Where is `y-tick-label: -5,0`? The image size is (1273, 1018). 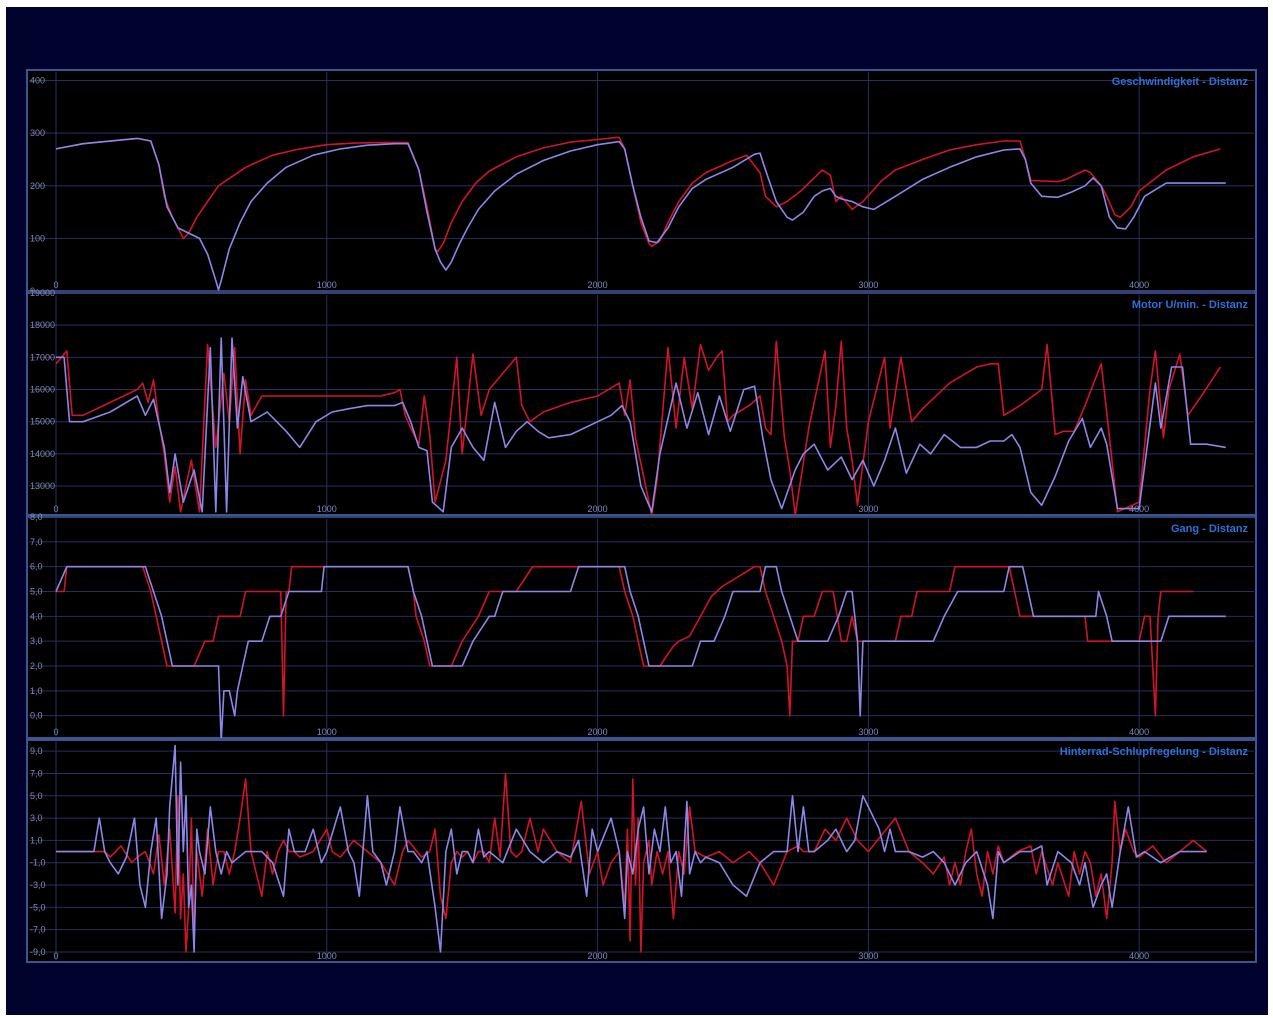
y-tick-label: -5,0 is located at coordinates (38, 907).